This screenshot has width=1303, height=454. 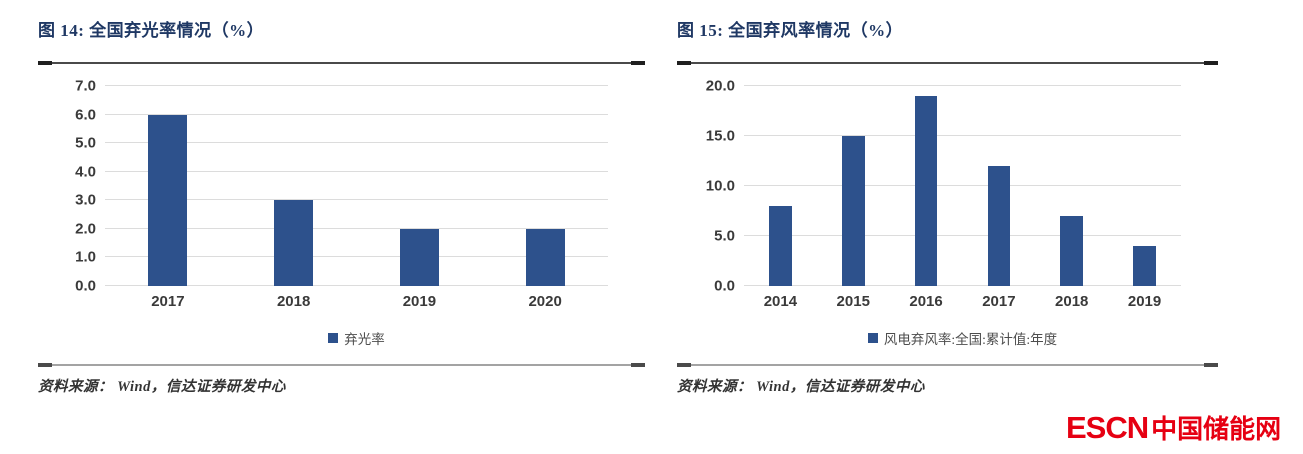 What do you see at coordinates (85, 200) in the screenshot?
I see `y-tick-label: 3.0` at bounding box center [85, 200].